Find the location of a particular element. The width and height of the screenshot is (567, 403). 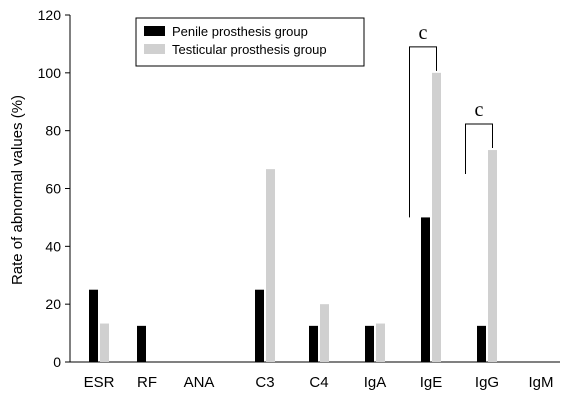

bar-testicular-igg is located at coordinates (492, 256).